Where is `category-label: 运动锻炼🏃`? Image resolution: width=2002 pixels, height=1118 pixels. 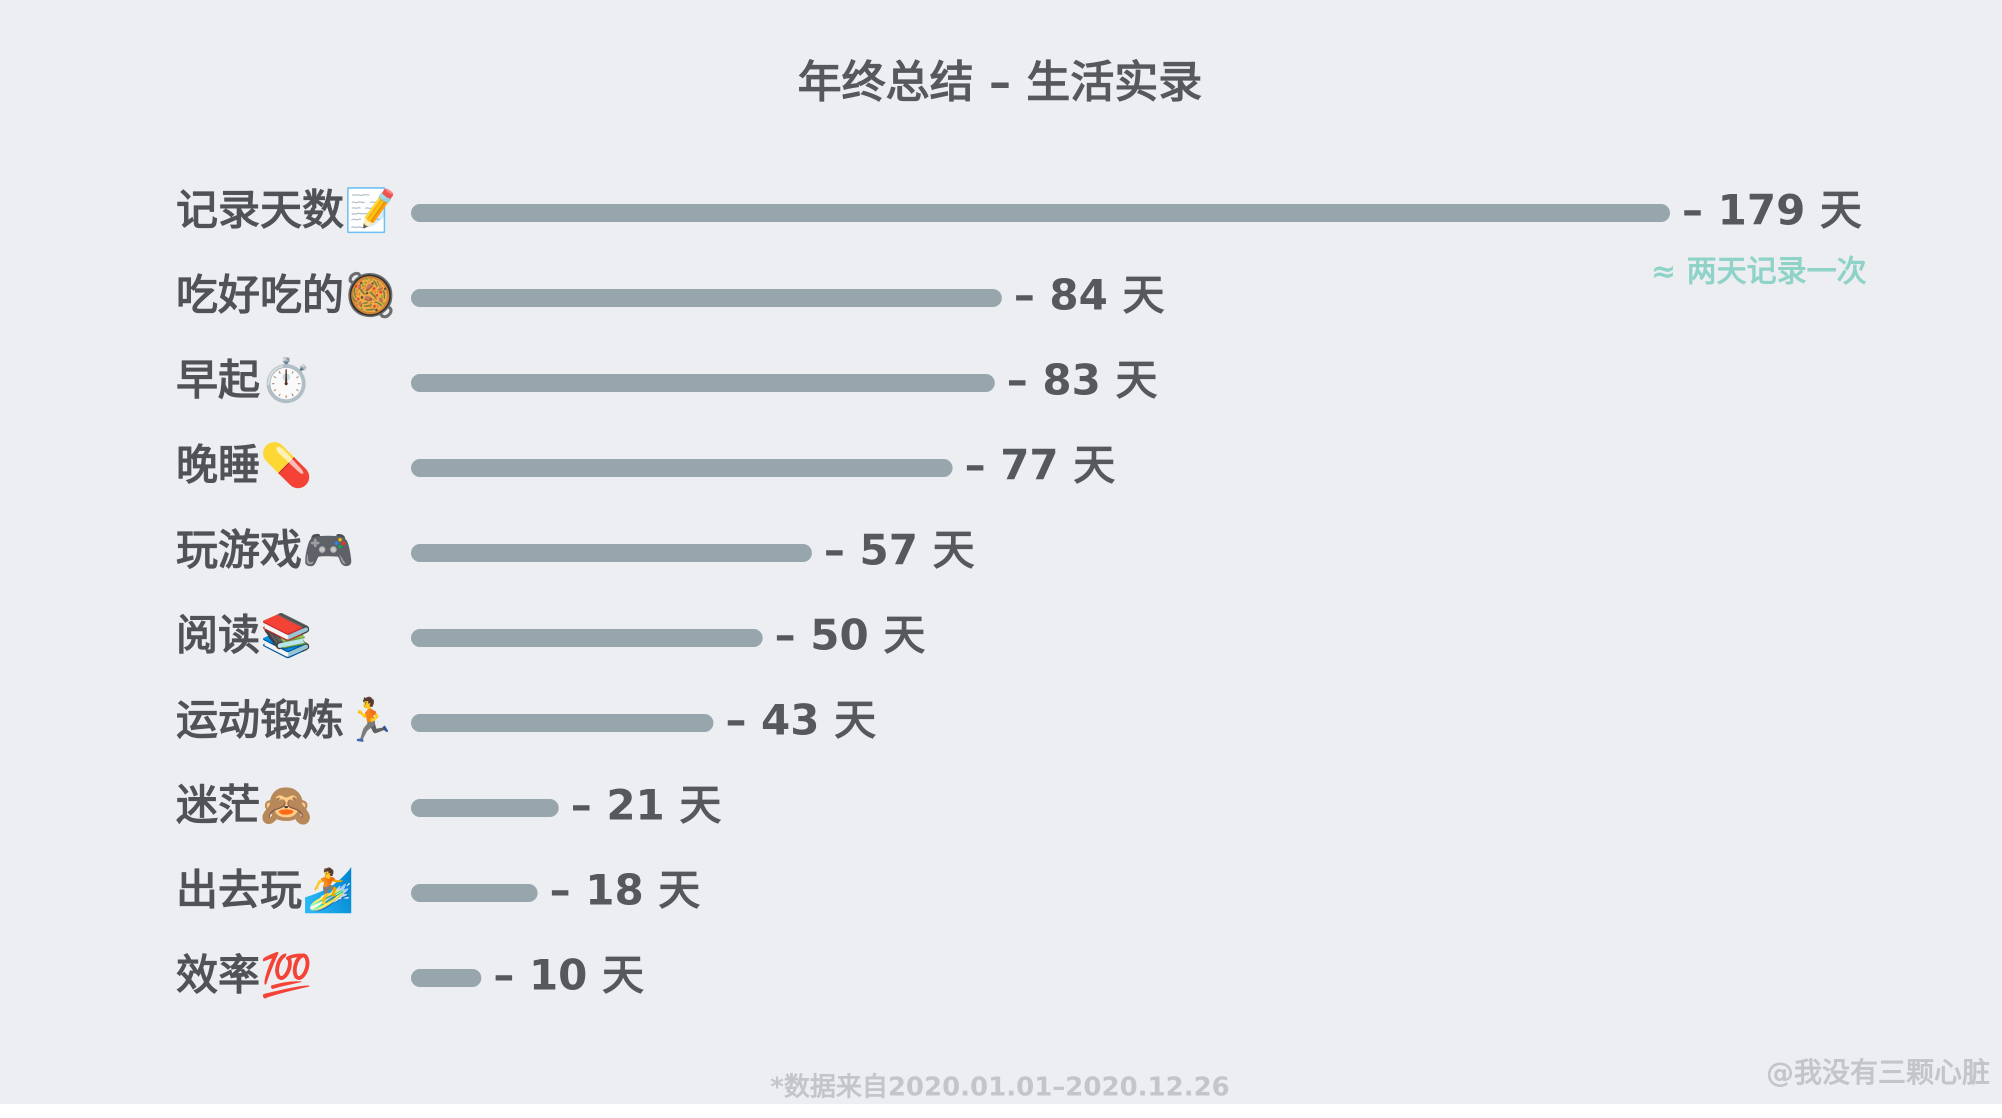 category-label: 运动锻炼🏃 is located at coordinates (286, 720).